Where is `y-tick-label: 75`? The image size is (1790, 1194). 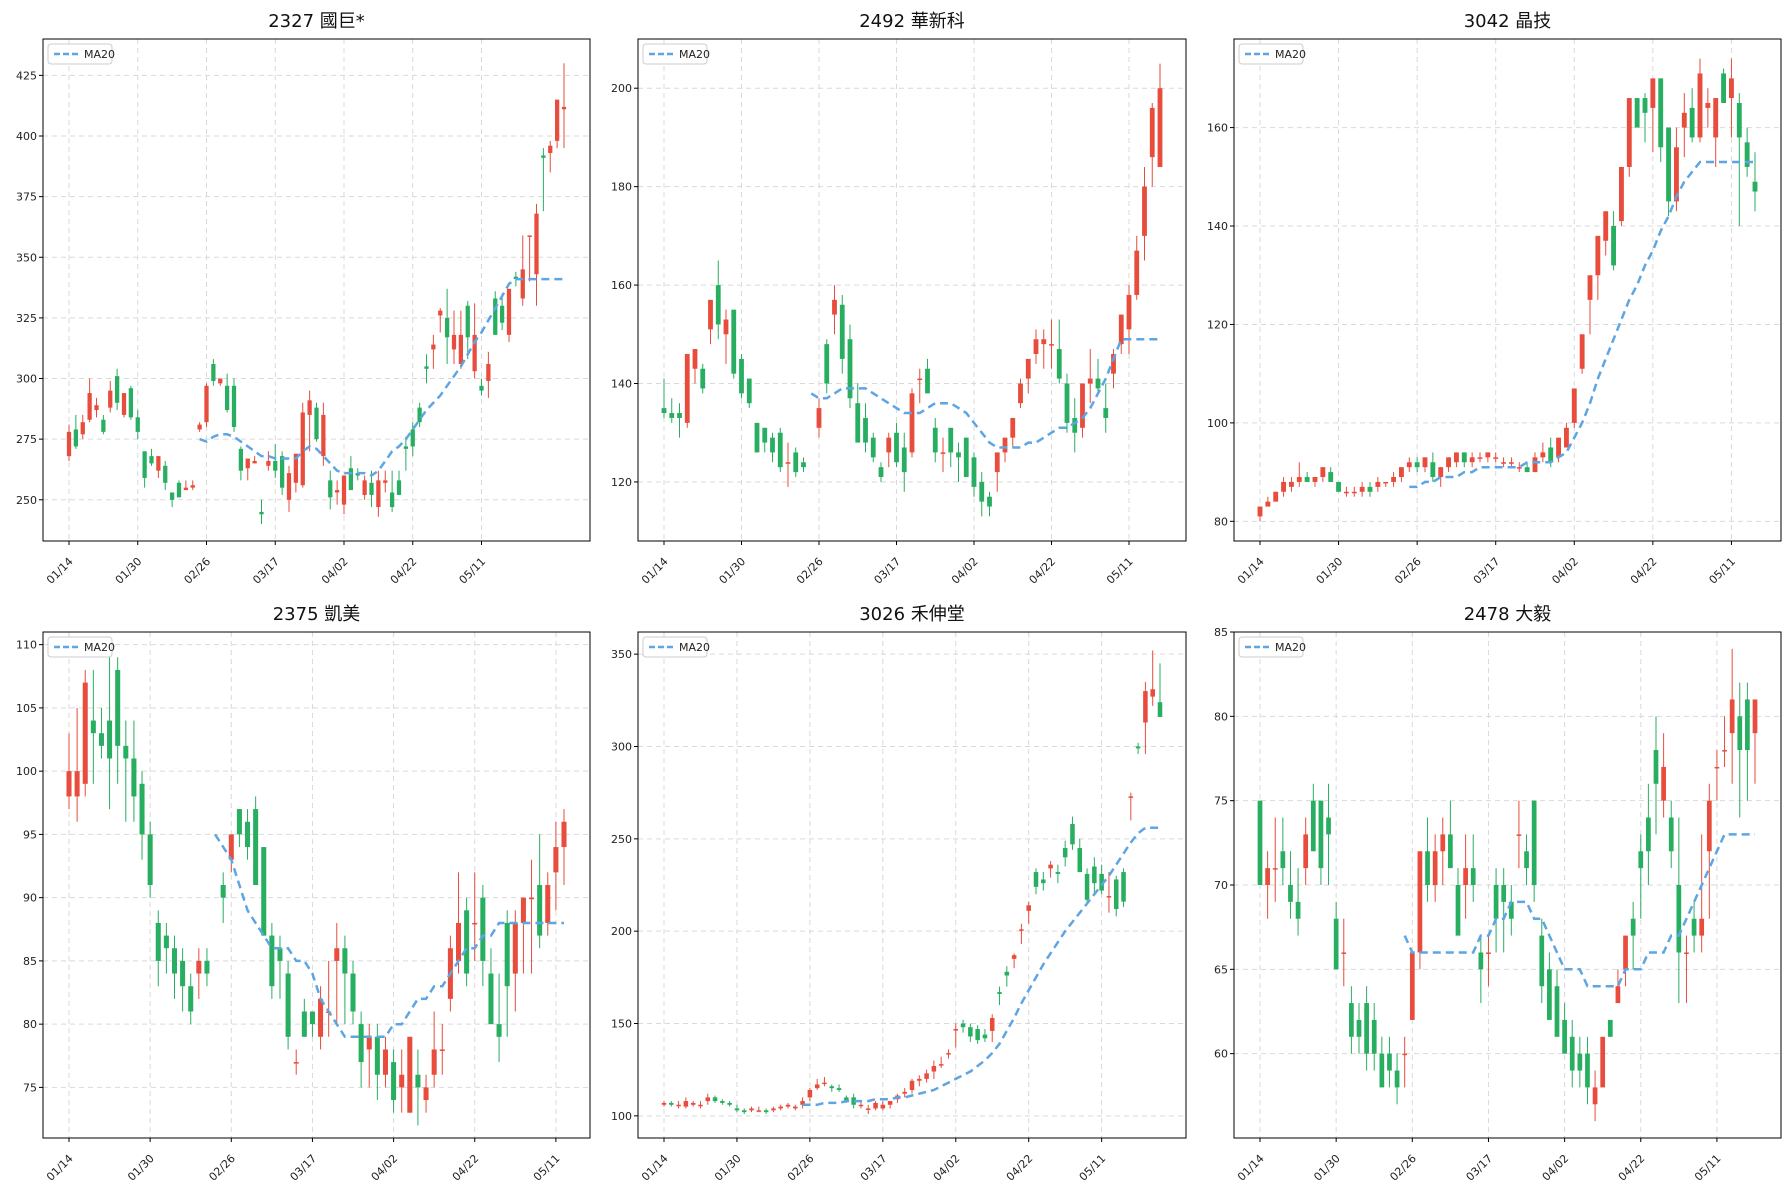
y-tick-label: 75 is located at coordinates (30, 1087).